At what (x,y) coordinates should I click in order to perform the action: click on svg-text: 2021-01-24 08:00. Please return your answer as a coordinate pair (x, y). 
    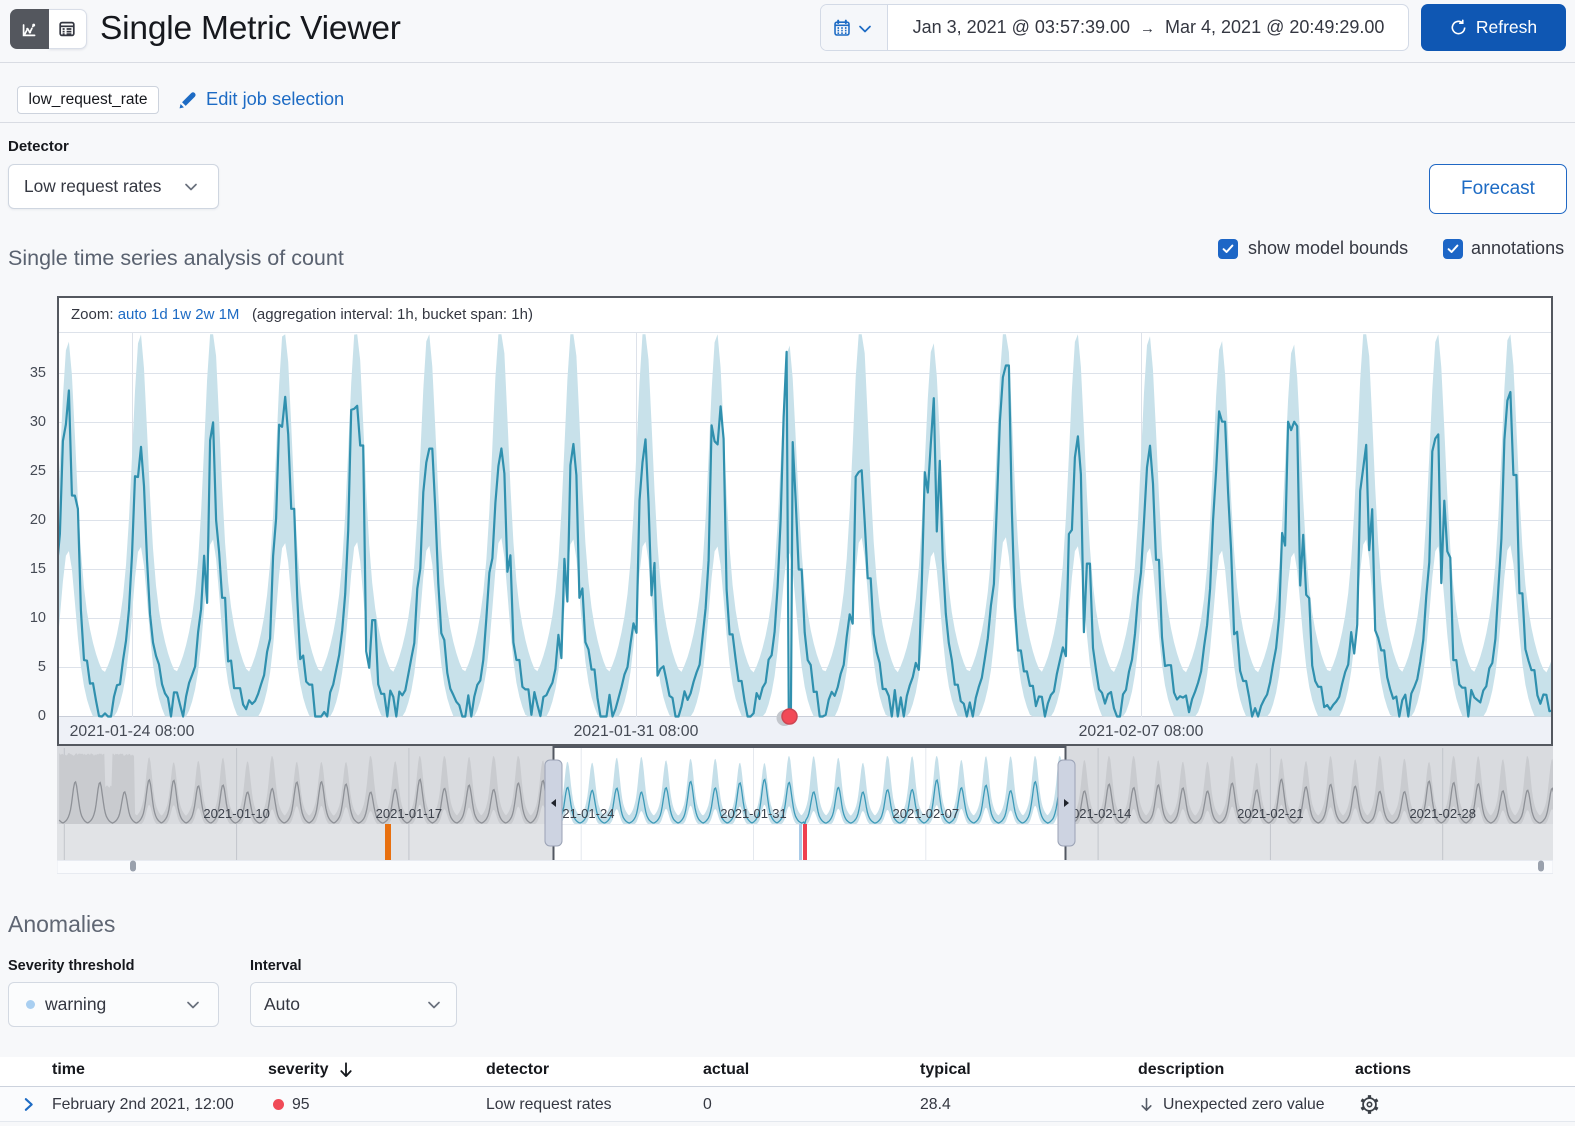
    Looking at the image, I should click on (132, 731).